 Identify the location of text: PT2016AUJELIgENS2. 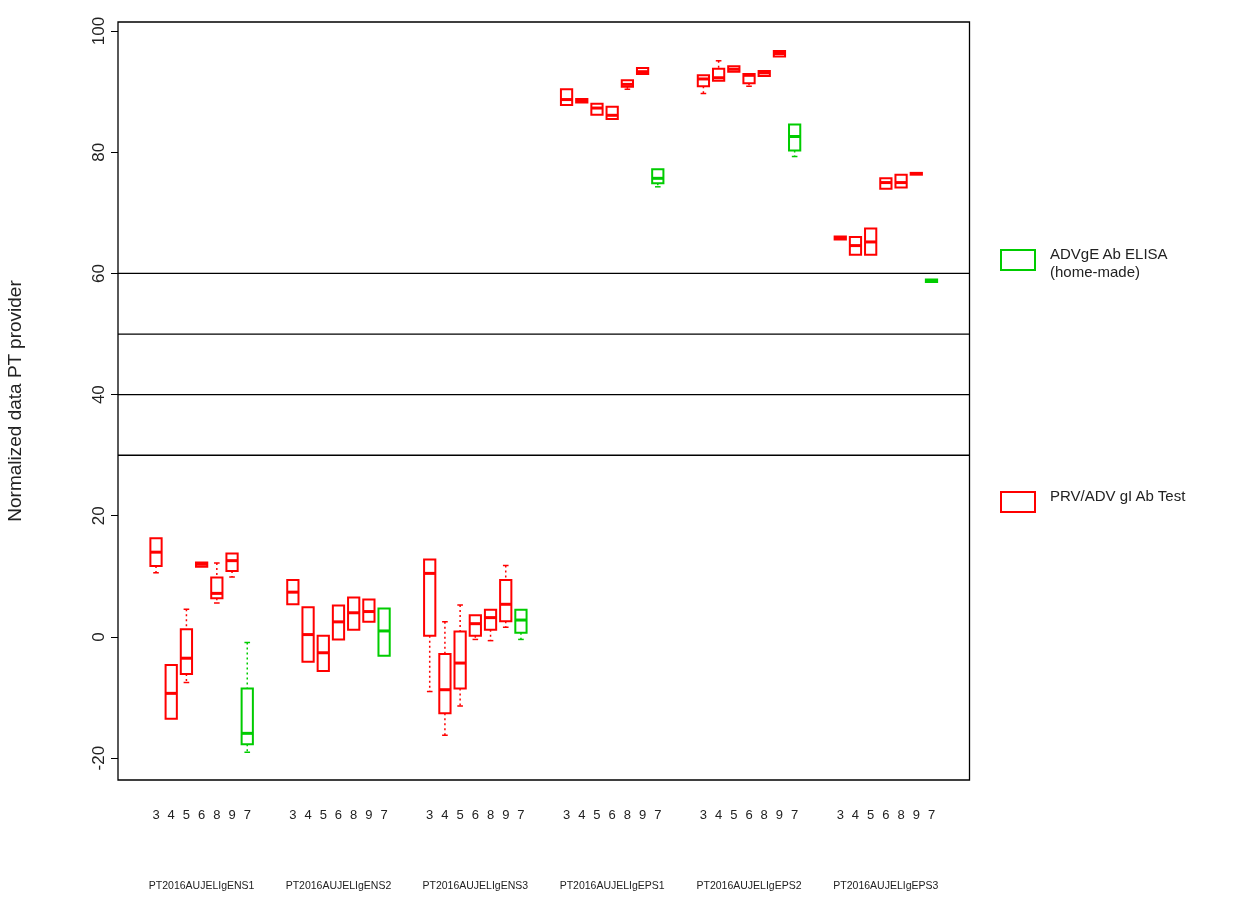
(338, 884).